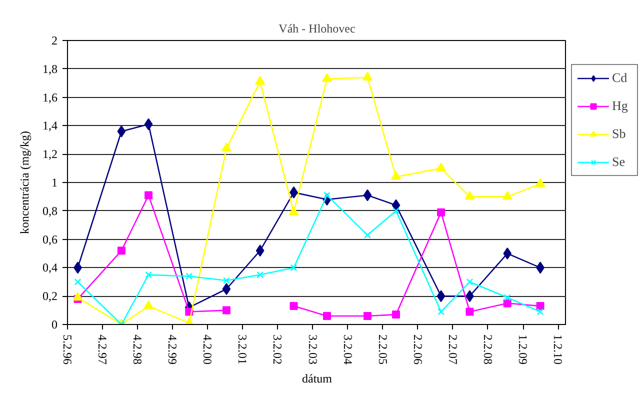 This screenshot has width=643, height=407. Describe the element at coordinates (620, 78) in the screenshot. I see `legend-label: Cd` at that location.